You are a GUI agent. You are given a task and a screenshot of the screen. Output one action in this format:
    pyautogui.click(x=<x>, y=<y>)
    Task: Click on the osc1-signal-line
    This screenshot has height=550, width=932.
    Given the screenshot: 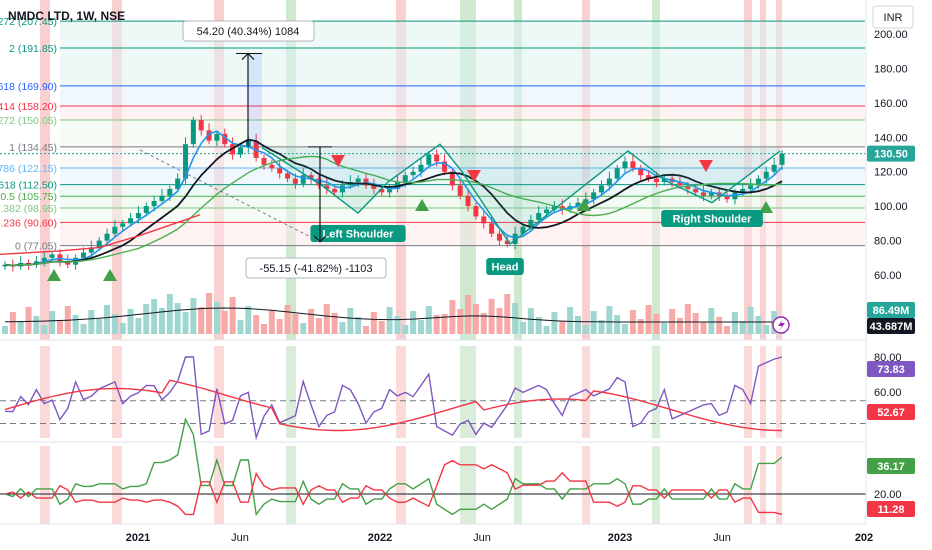 What is the action you would take?
    pyautogui.click(x=393, y=405)
    